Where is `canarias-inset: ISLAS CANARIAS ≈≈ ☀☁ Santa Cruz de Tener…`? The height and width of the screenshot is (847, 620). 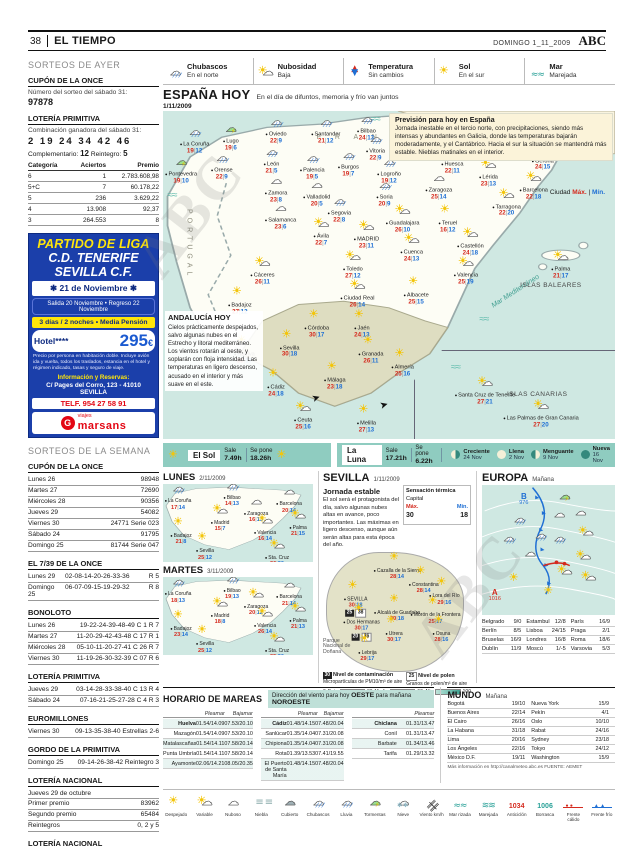 canarias-inset: ISLAS CANARIAS ≈≈ ☀☁ Santa Cruz de Tener… is located at coordinates (514, 394).